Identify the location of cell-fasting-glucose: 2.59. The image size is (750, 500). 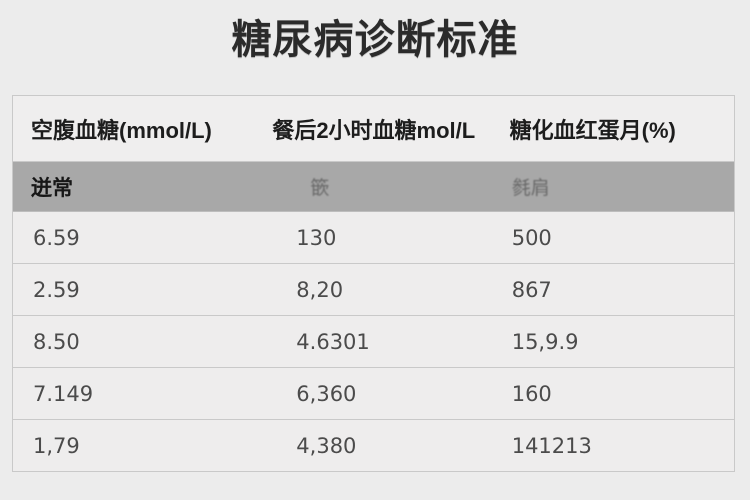
(56, 289).